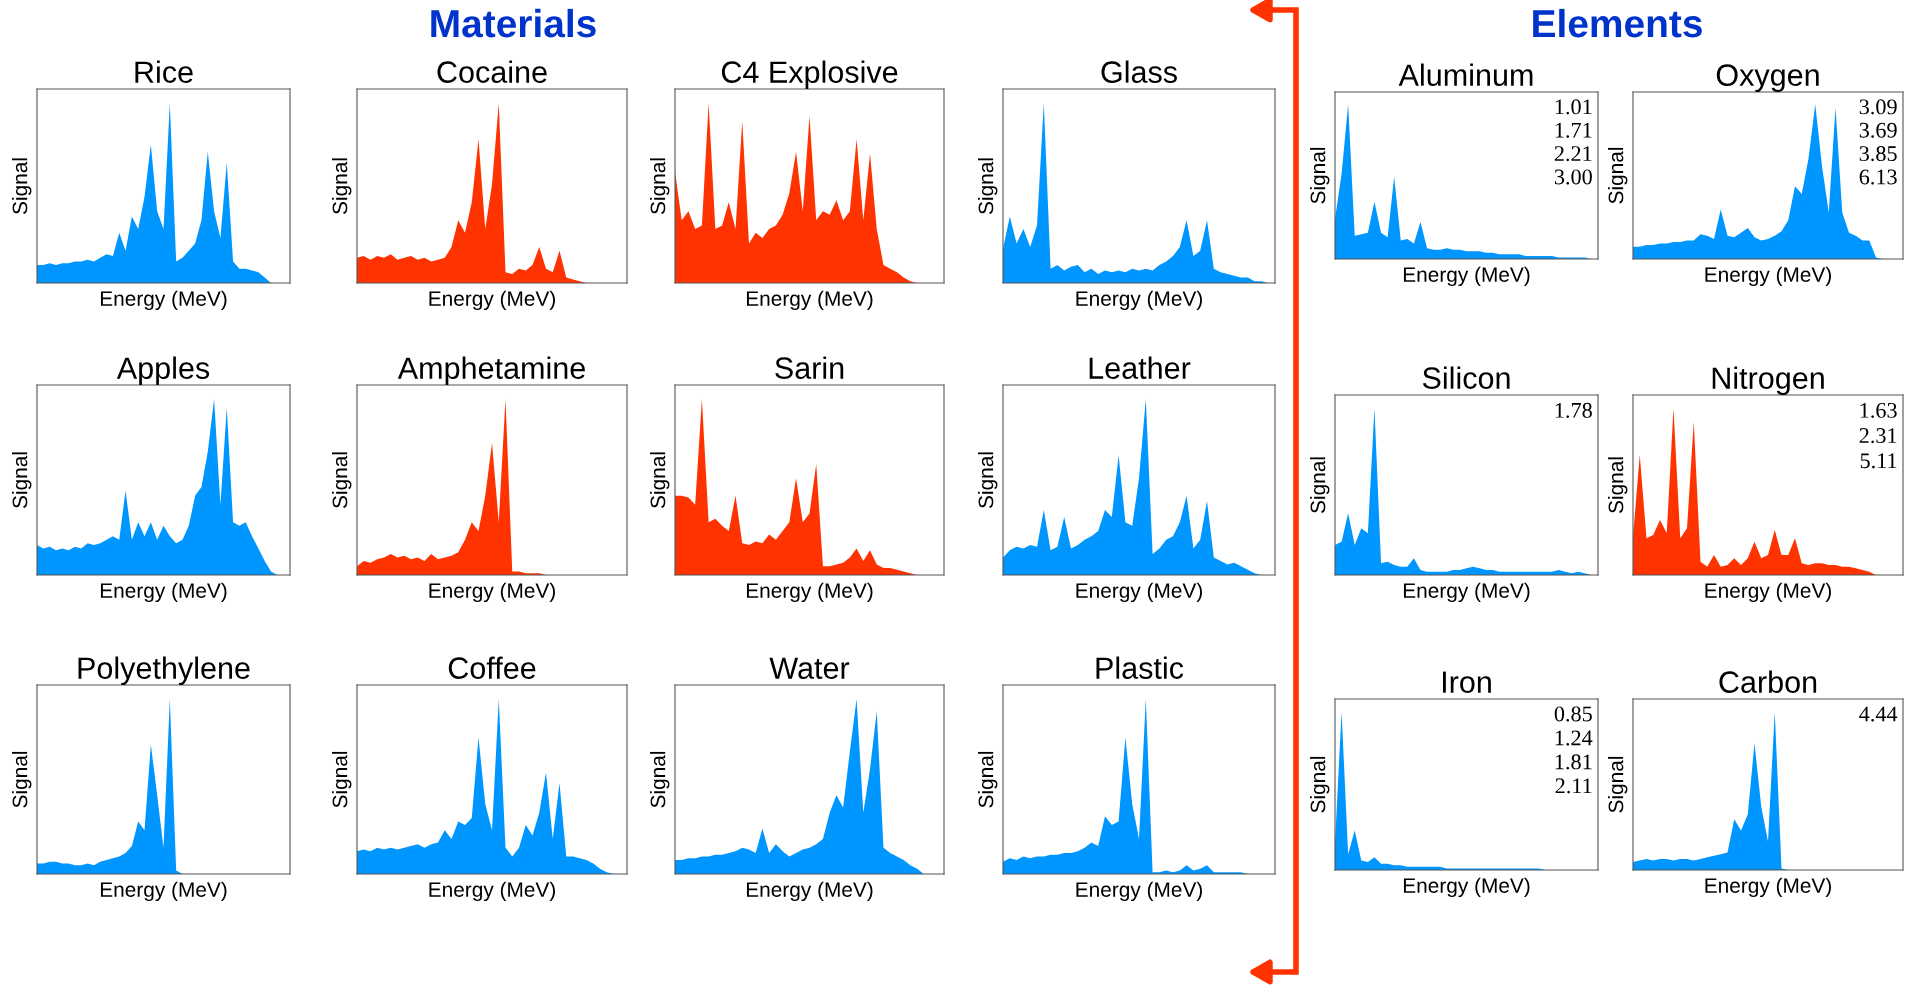 Image resolution: width=1917 pixels, height=986 pixels. Describe the element at coordinates (1573, 154) in the screenshot. I see `annotation: 2.21` at that location.